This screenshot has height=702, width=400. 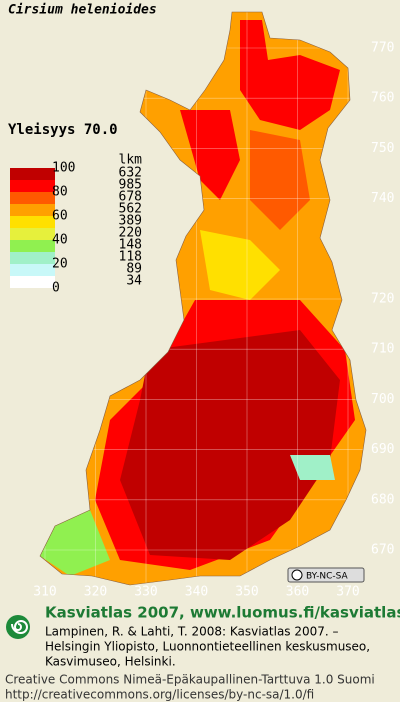 I want to click on easting-label: 330, so click(x=145, y=592).